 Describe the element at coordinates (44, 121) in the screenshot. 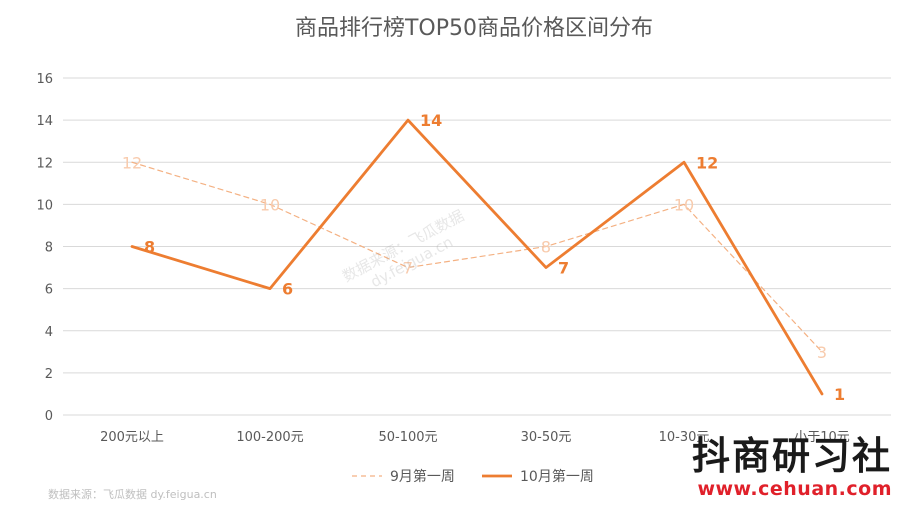

I see `y-tick-label: 14` at that location.